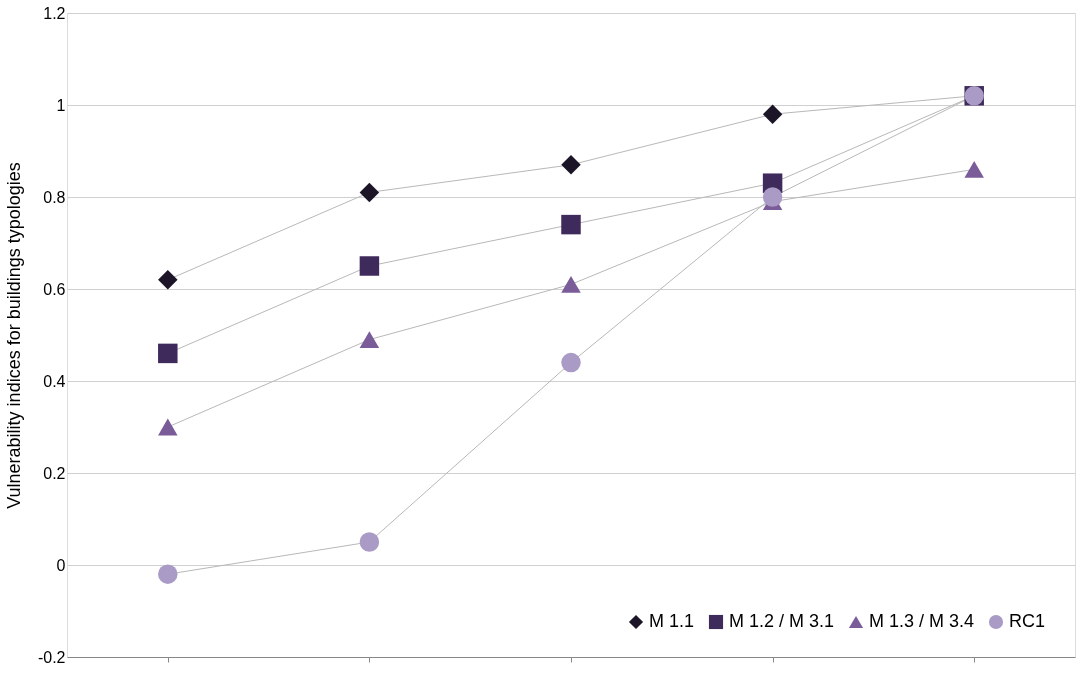  Describe the element at coordinates (54, 13) in the screenshot. I see `y-tick-label: 1.2` at that location.